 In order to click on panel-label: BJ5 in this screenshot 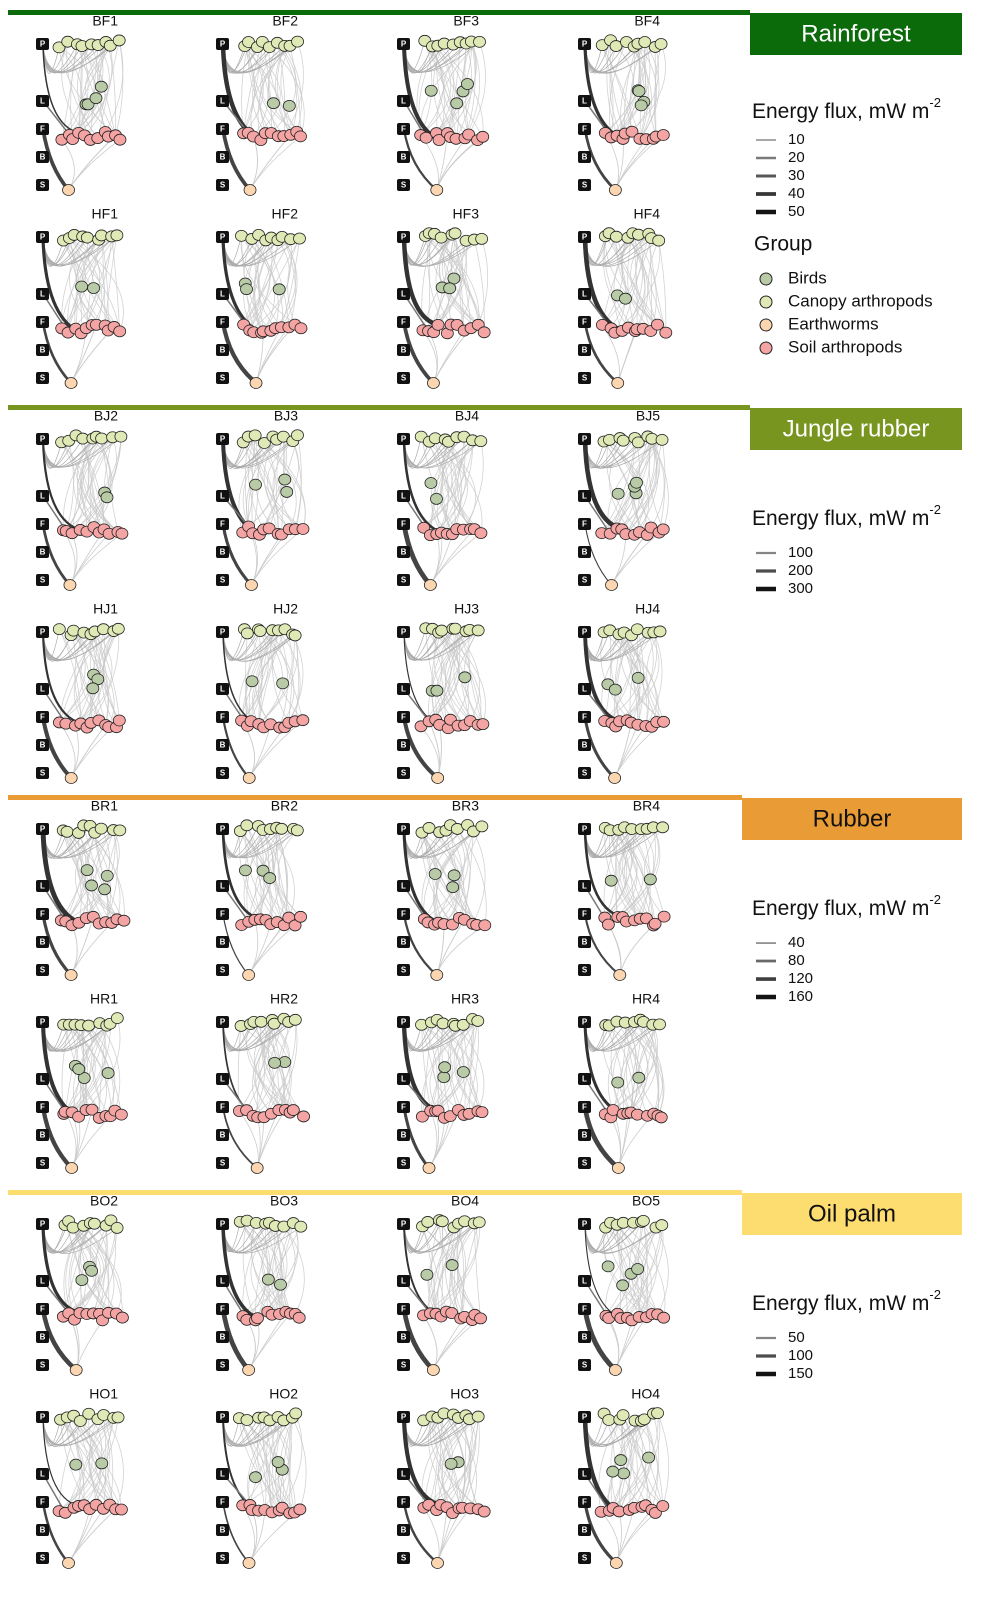, I will do `click(648, 416)`.